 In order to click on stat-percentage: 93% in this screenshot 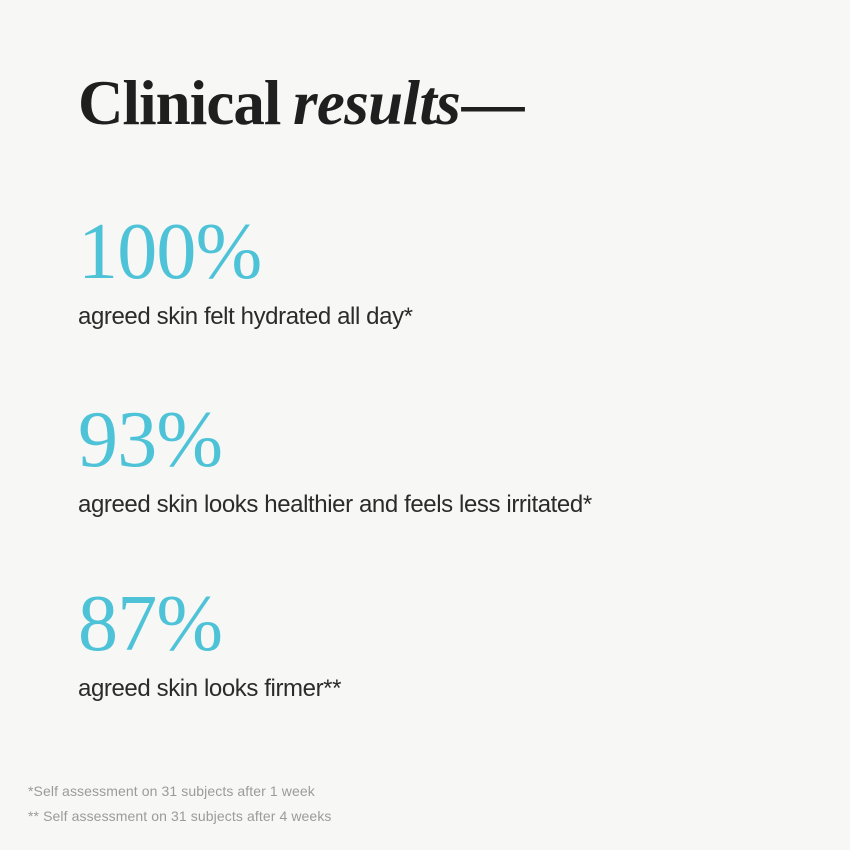, I will do `click(150, 440)`.